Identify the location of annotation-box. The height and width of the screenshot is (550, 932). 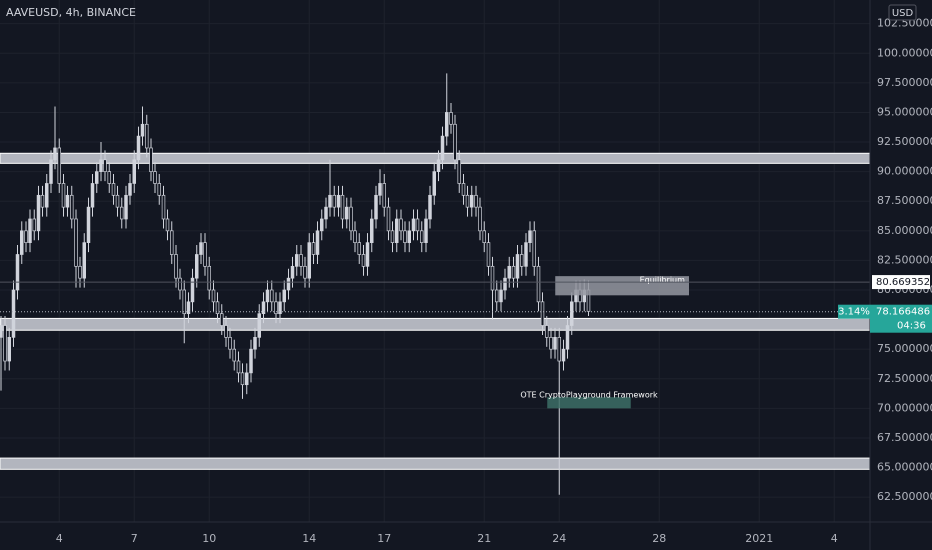
(622, 286).